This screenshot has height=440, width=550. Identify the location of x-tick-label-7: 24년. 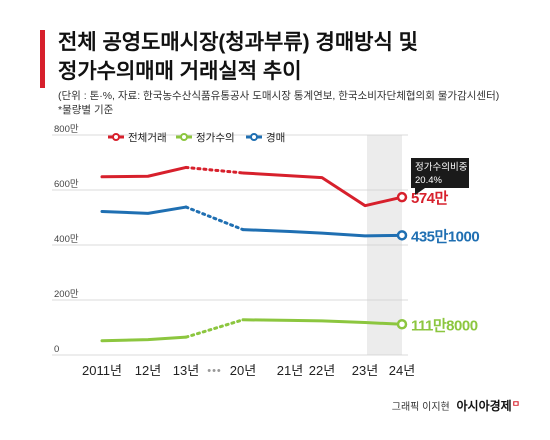
(402, 370).